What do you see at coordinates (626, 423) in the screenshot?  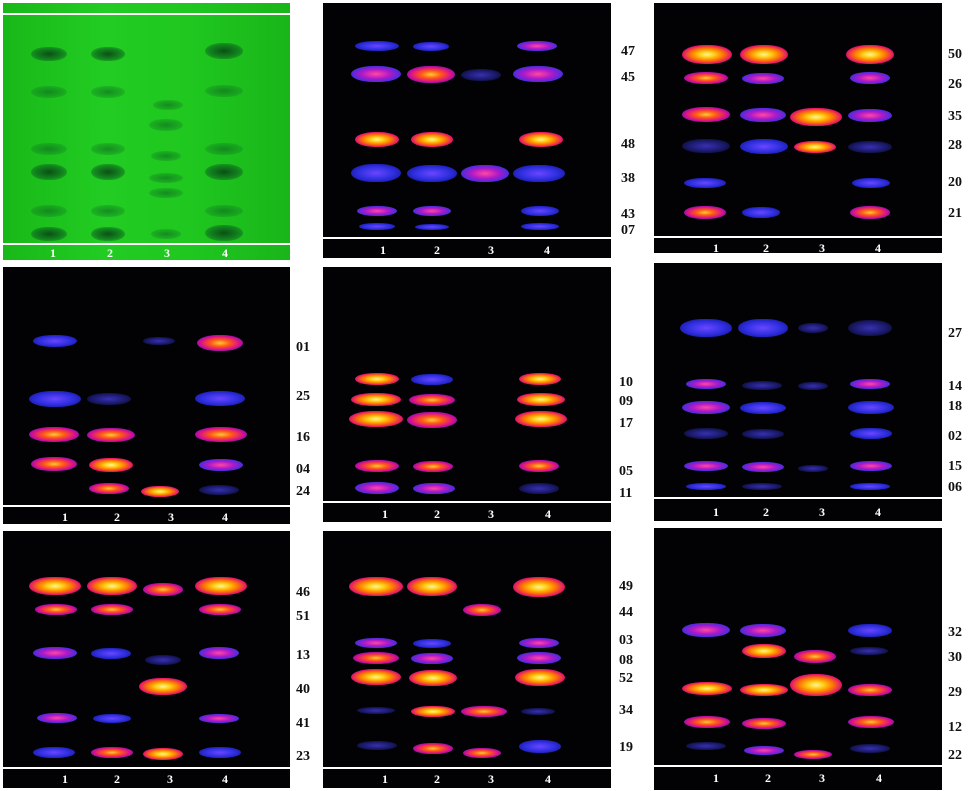 I see `compound-label: 17` at bounding box center [626, 423].